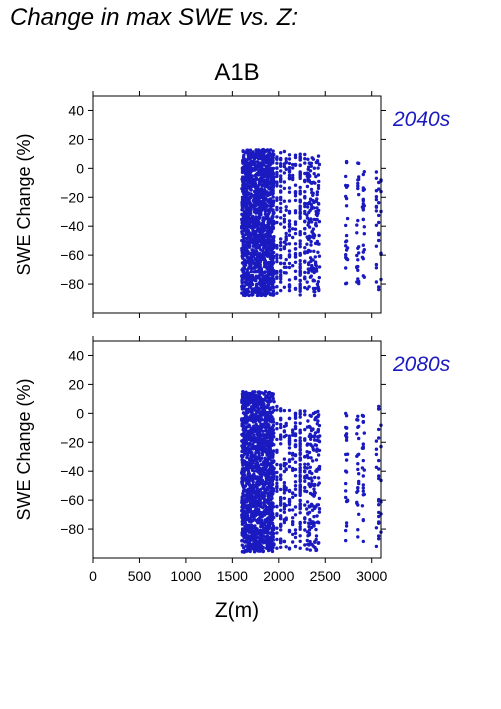  Describe the element at coordinates (72, 255) in the screenshot. I see `y-tick-label: −60` at that location.